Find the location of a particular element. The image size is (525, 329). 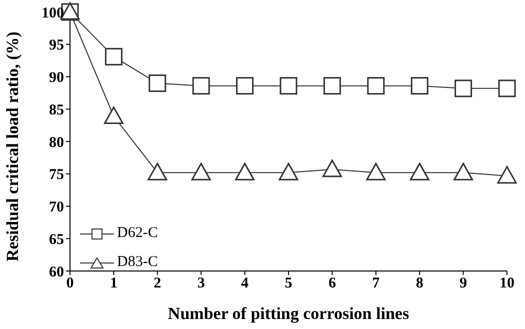

y-tick-label: 60 is located at coordinates (56, 272).